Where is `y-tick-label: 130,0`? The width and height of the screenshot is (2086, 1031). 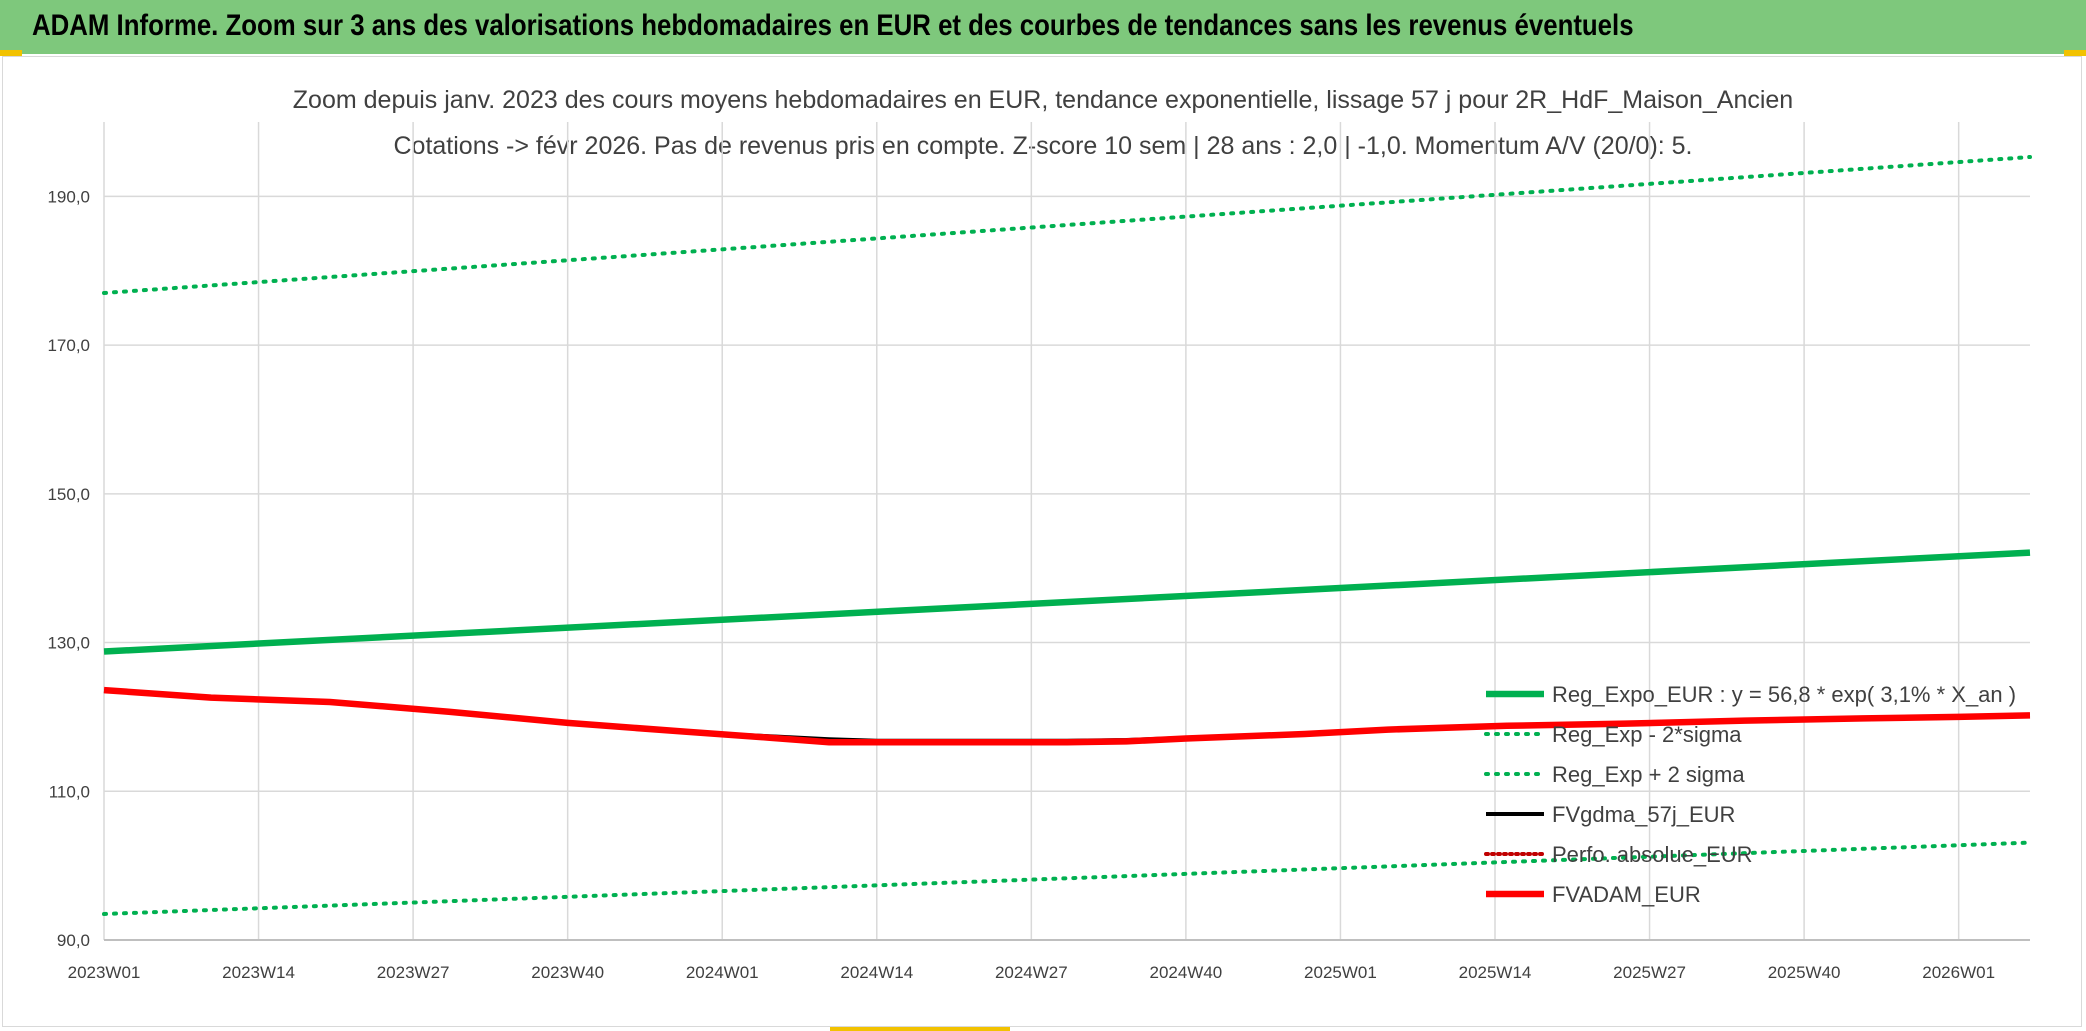 y-tick-label: 130,0 is located at coordinates (68, 643).